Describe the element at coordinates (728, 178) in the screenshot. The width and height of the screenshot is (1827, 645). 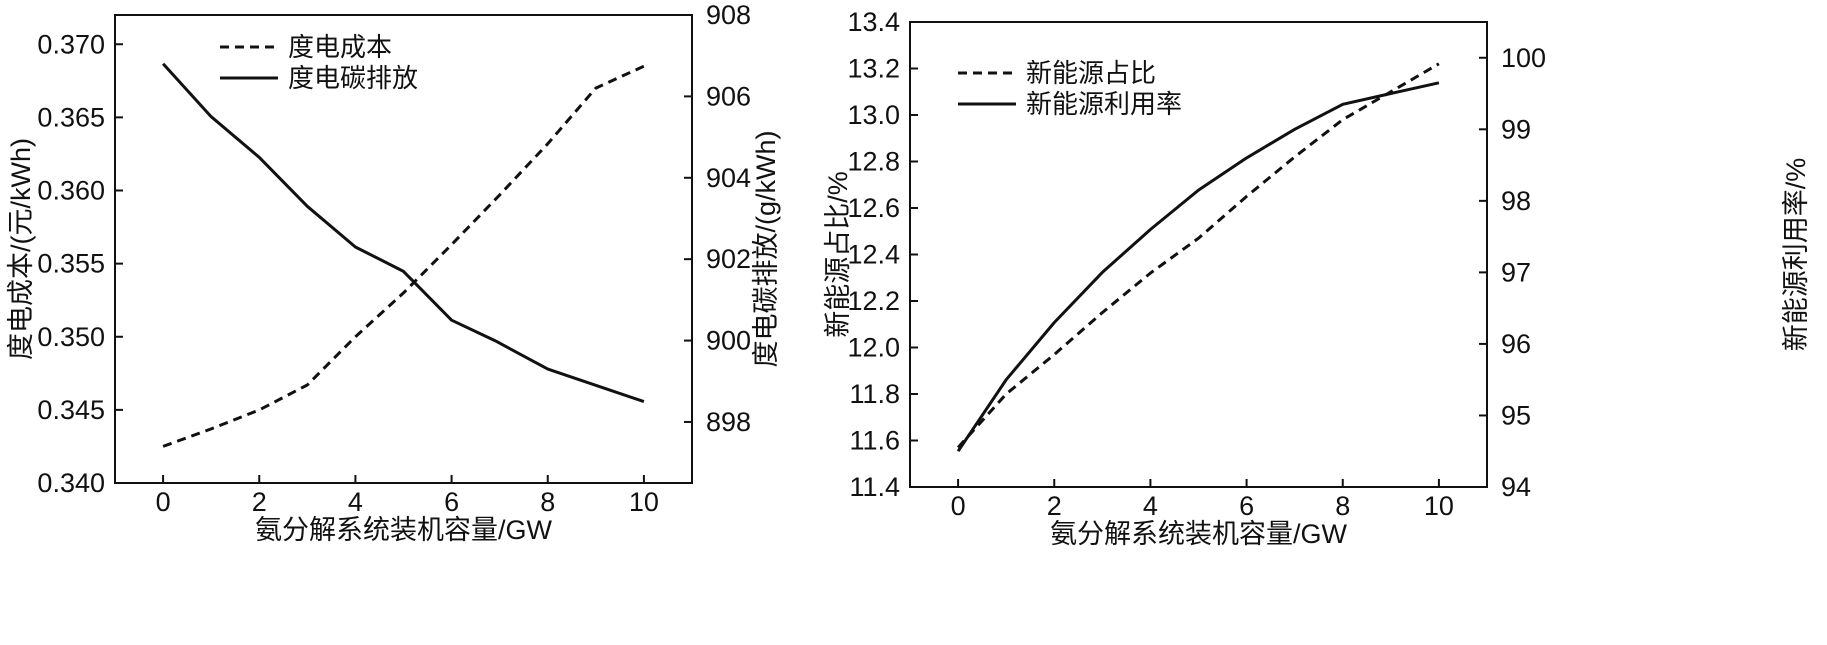
I see `y-right-tick-label: 904` at that location.